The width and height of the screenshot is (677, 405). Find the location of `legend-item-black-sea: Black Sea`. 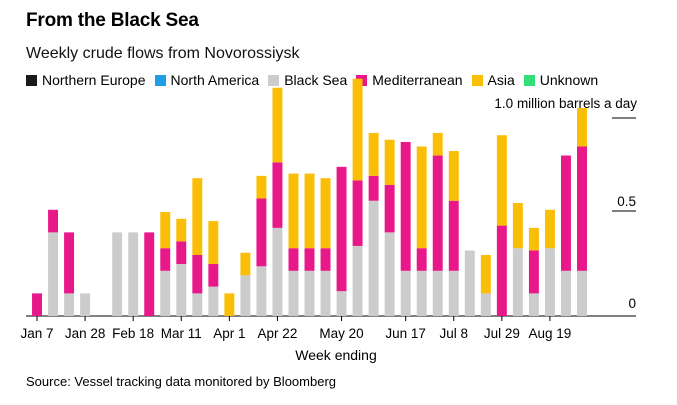

legend-item-black-sea: Black Sea is located at coordinates (307, 80).